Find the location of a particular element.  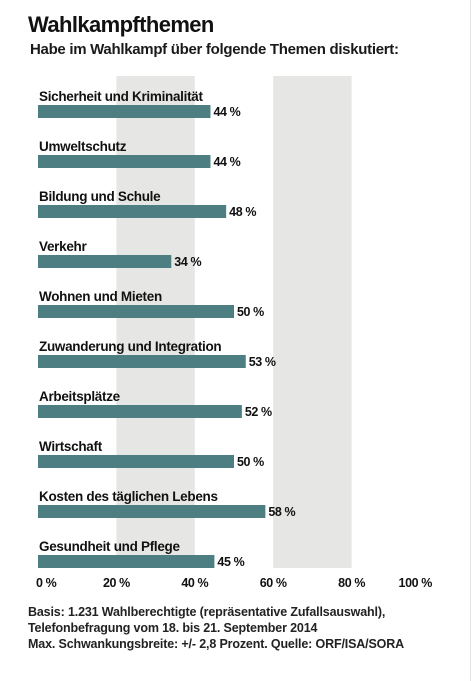

category-label: Arbeitsplätze is located at coordinates (80, 396).